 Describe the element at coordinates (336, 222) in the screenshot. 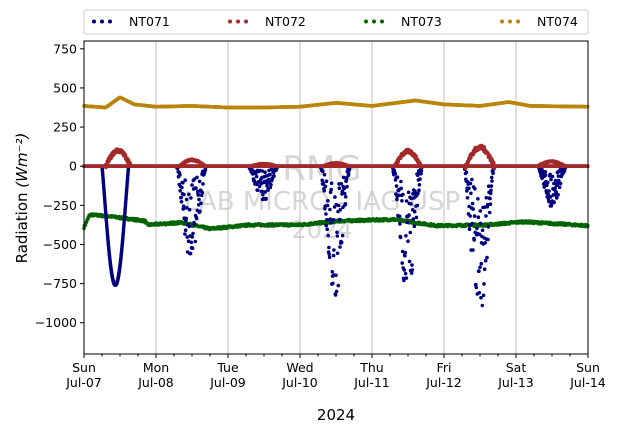

I see `series-NT073` at that location.